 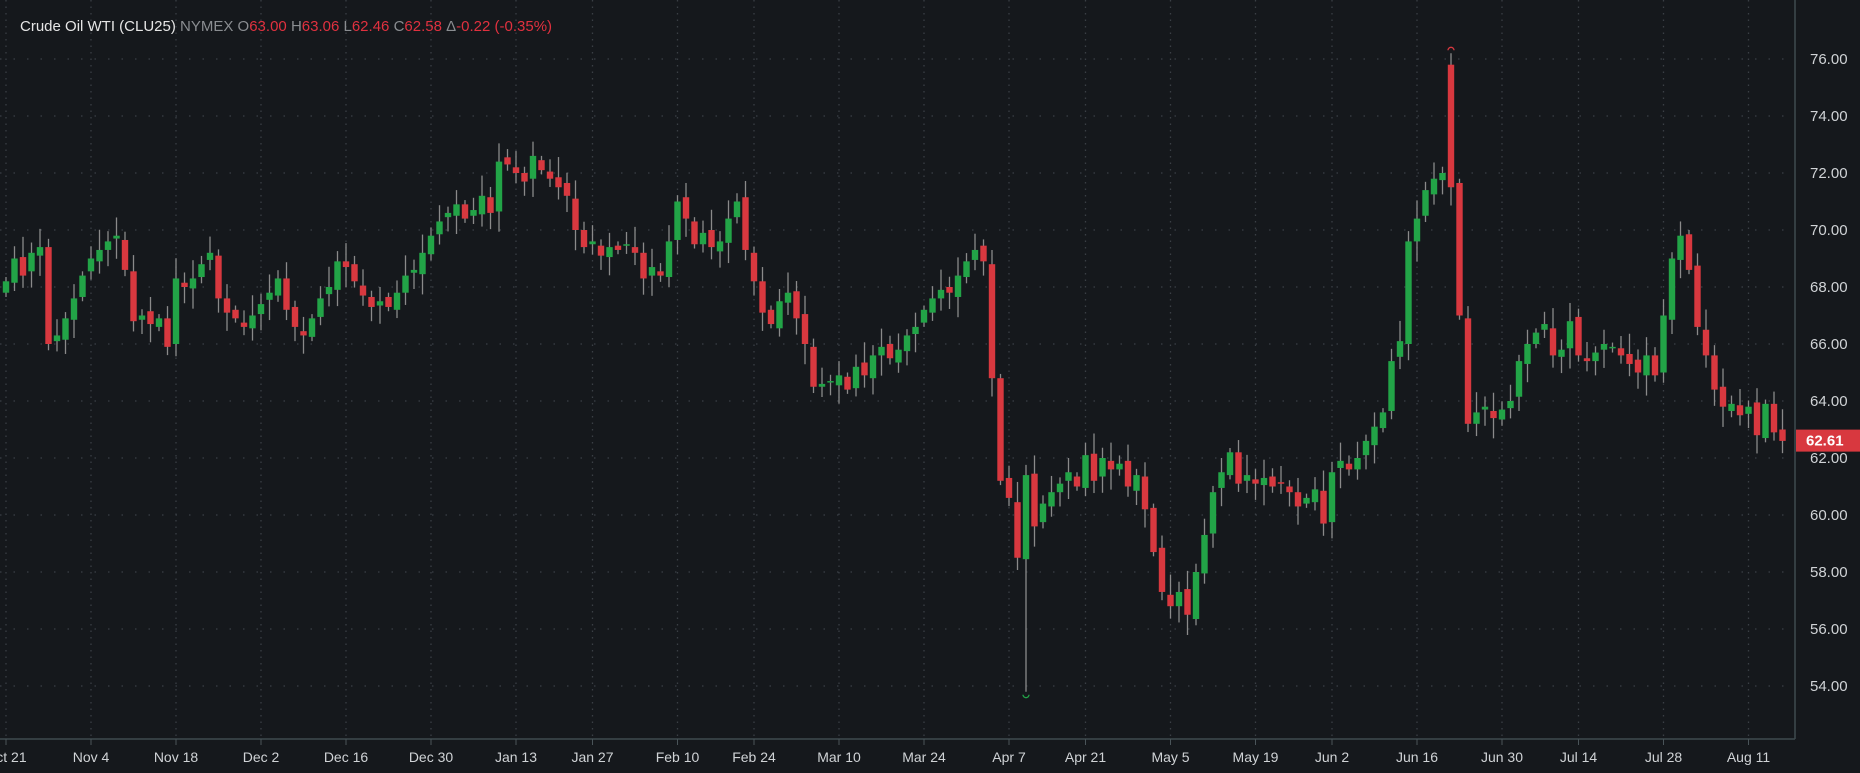 What do you see at coordinates (1085, 757) in the screenshot?
I see `time-tick-label: Apr 21` at bounding box center [1085, 757].